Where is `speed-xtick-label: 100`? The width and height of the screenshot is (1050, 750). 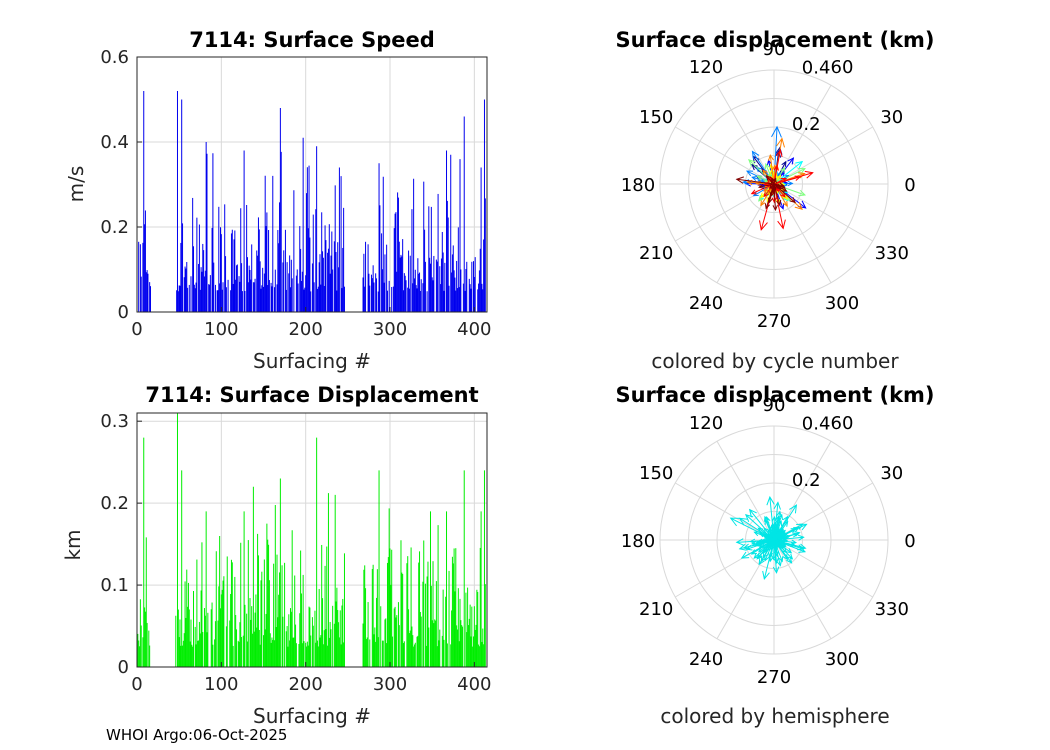
speed-xtick-label: 100 is located at coordinates (221, 329).